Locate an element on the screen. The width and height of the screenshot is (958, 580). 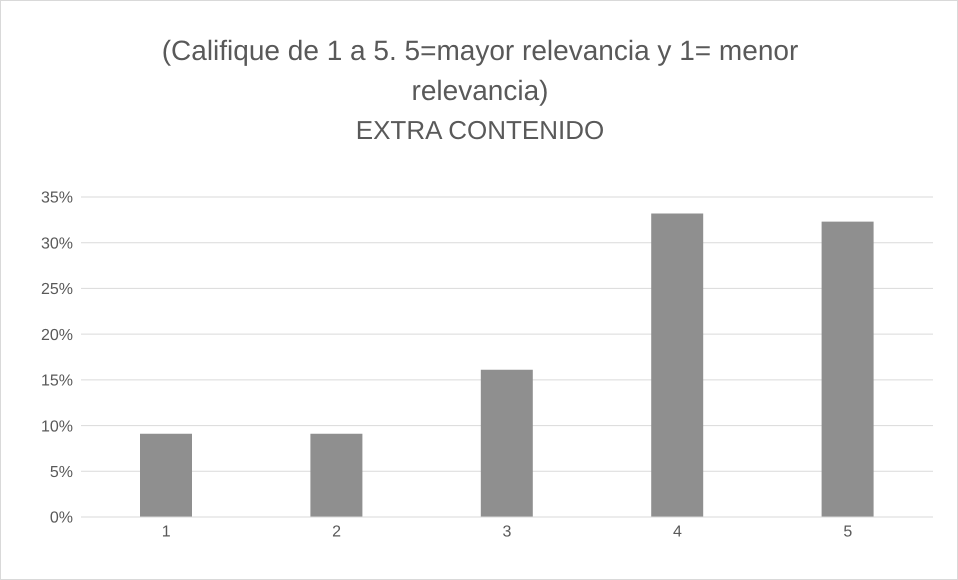
y-tick-label: 0% is located at coordinates (61, 518).